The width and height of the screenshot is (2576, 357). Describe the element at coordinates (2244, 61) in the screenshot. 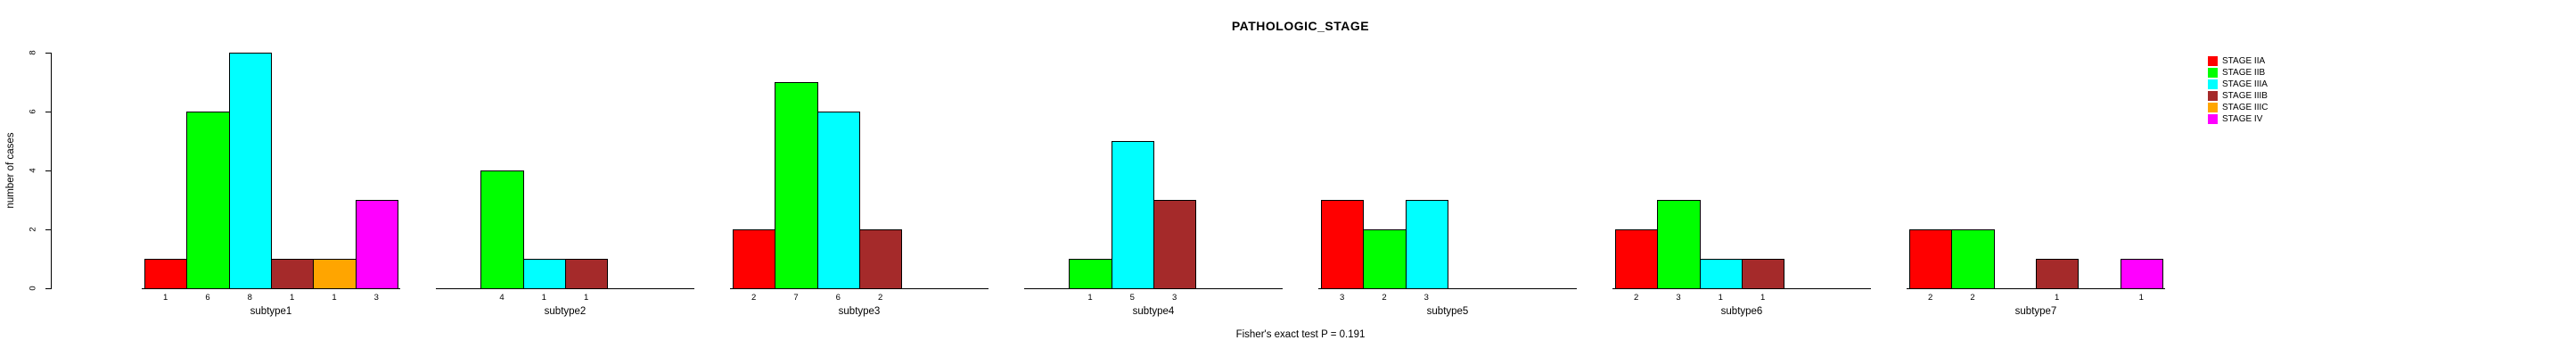

I see `legend-label: STAGE IIA` at that location.